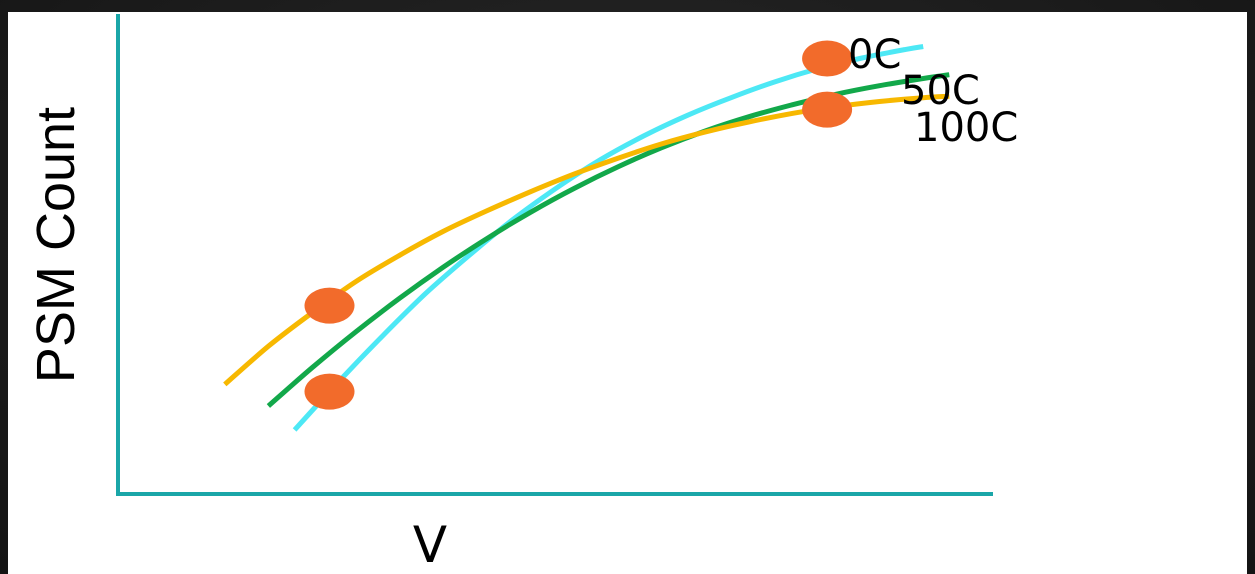 This screenshot has width=1255, height=574. What do you see at coordinates (940, 91) in the screenshot?
I see `series-label-50c: 50C` at bounding box center [940, 91].